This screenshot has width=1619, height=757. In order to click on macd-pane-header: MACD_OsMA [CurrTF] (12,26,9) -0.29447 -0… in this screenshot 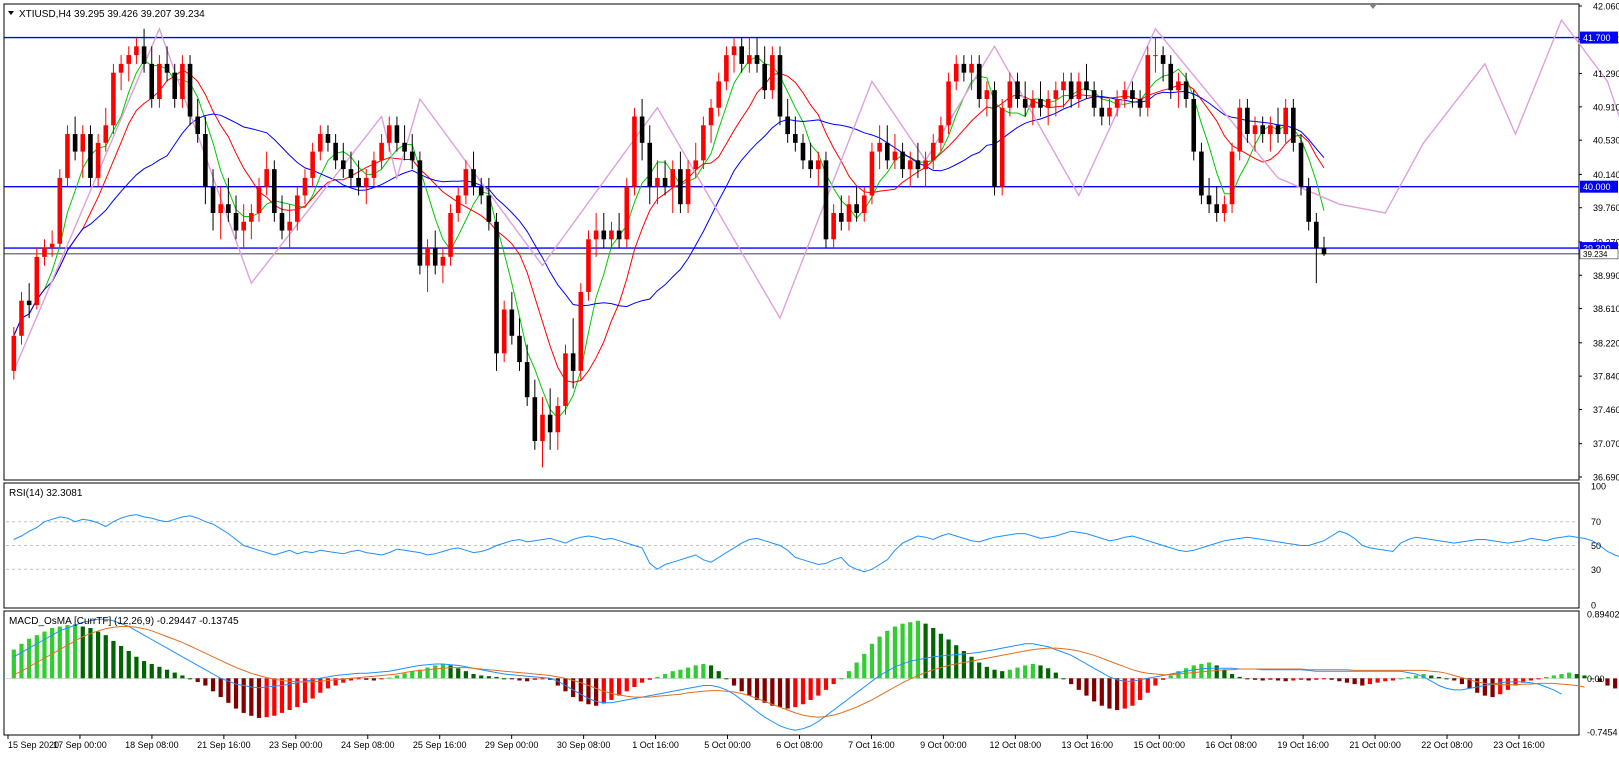, I will do `click(124, 621)`.